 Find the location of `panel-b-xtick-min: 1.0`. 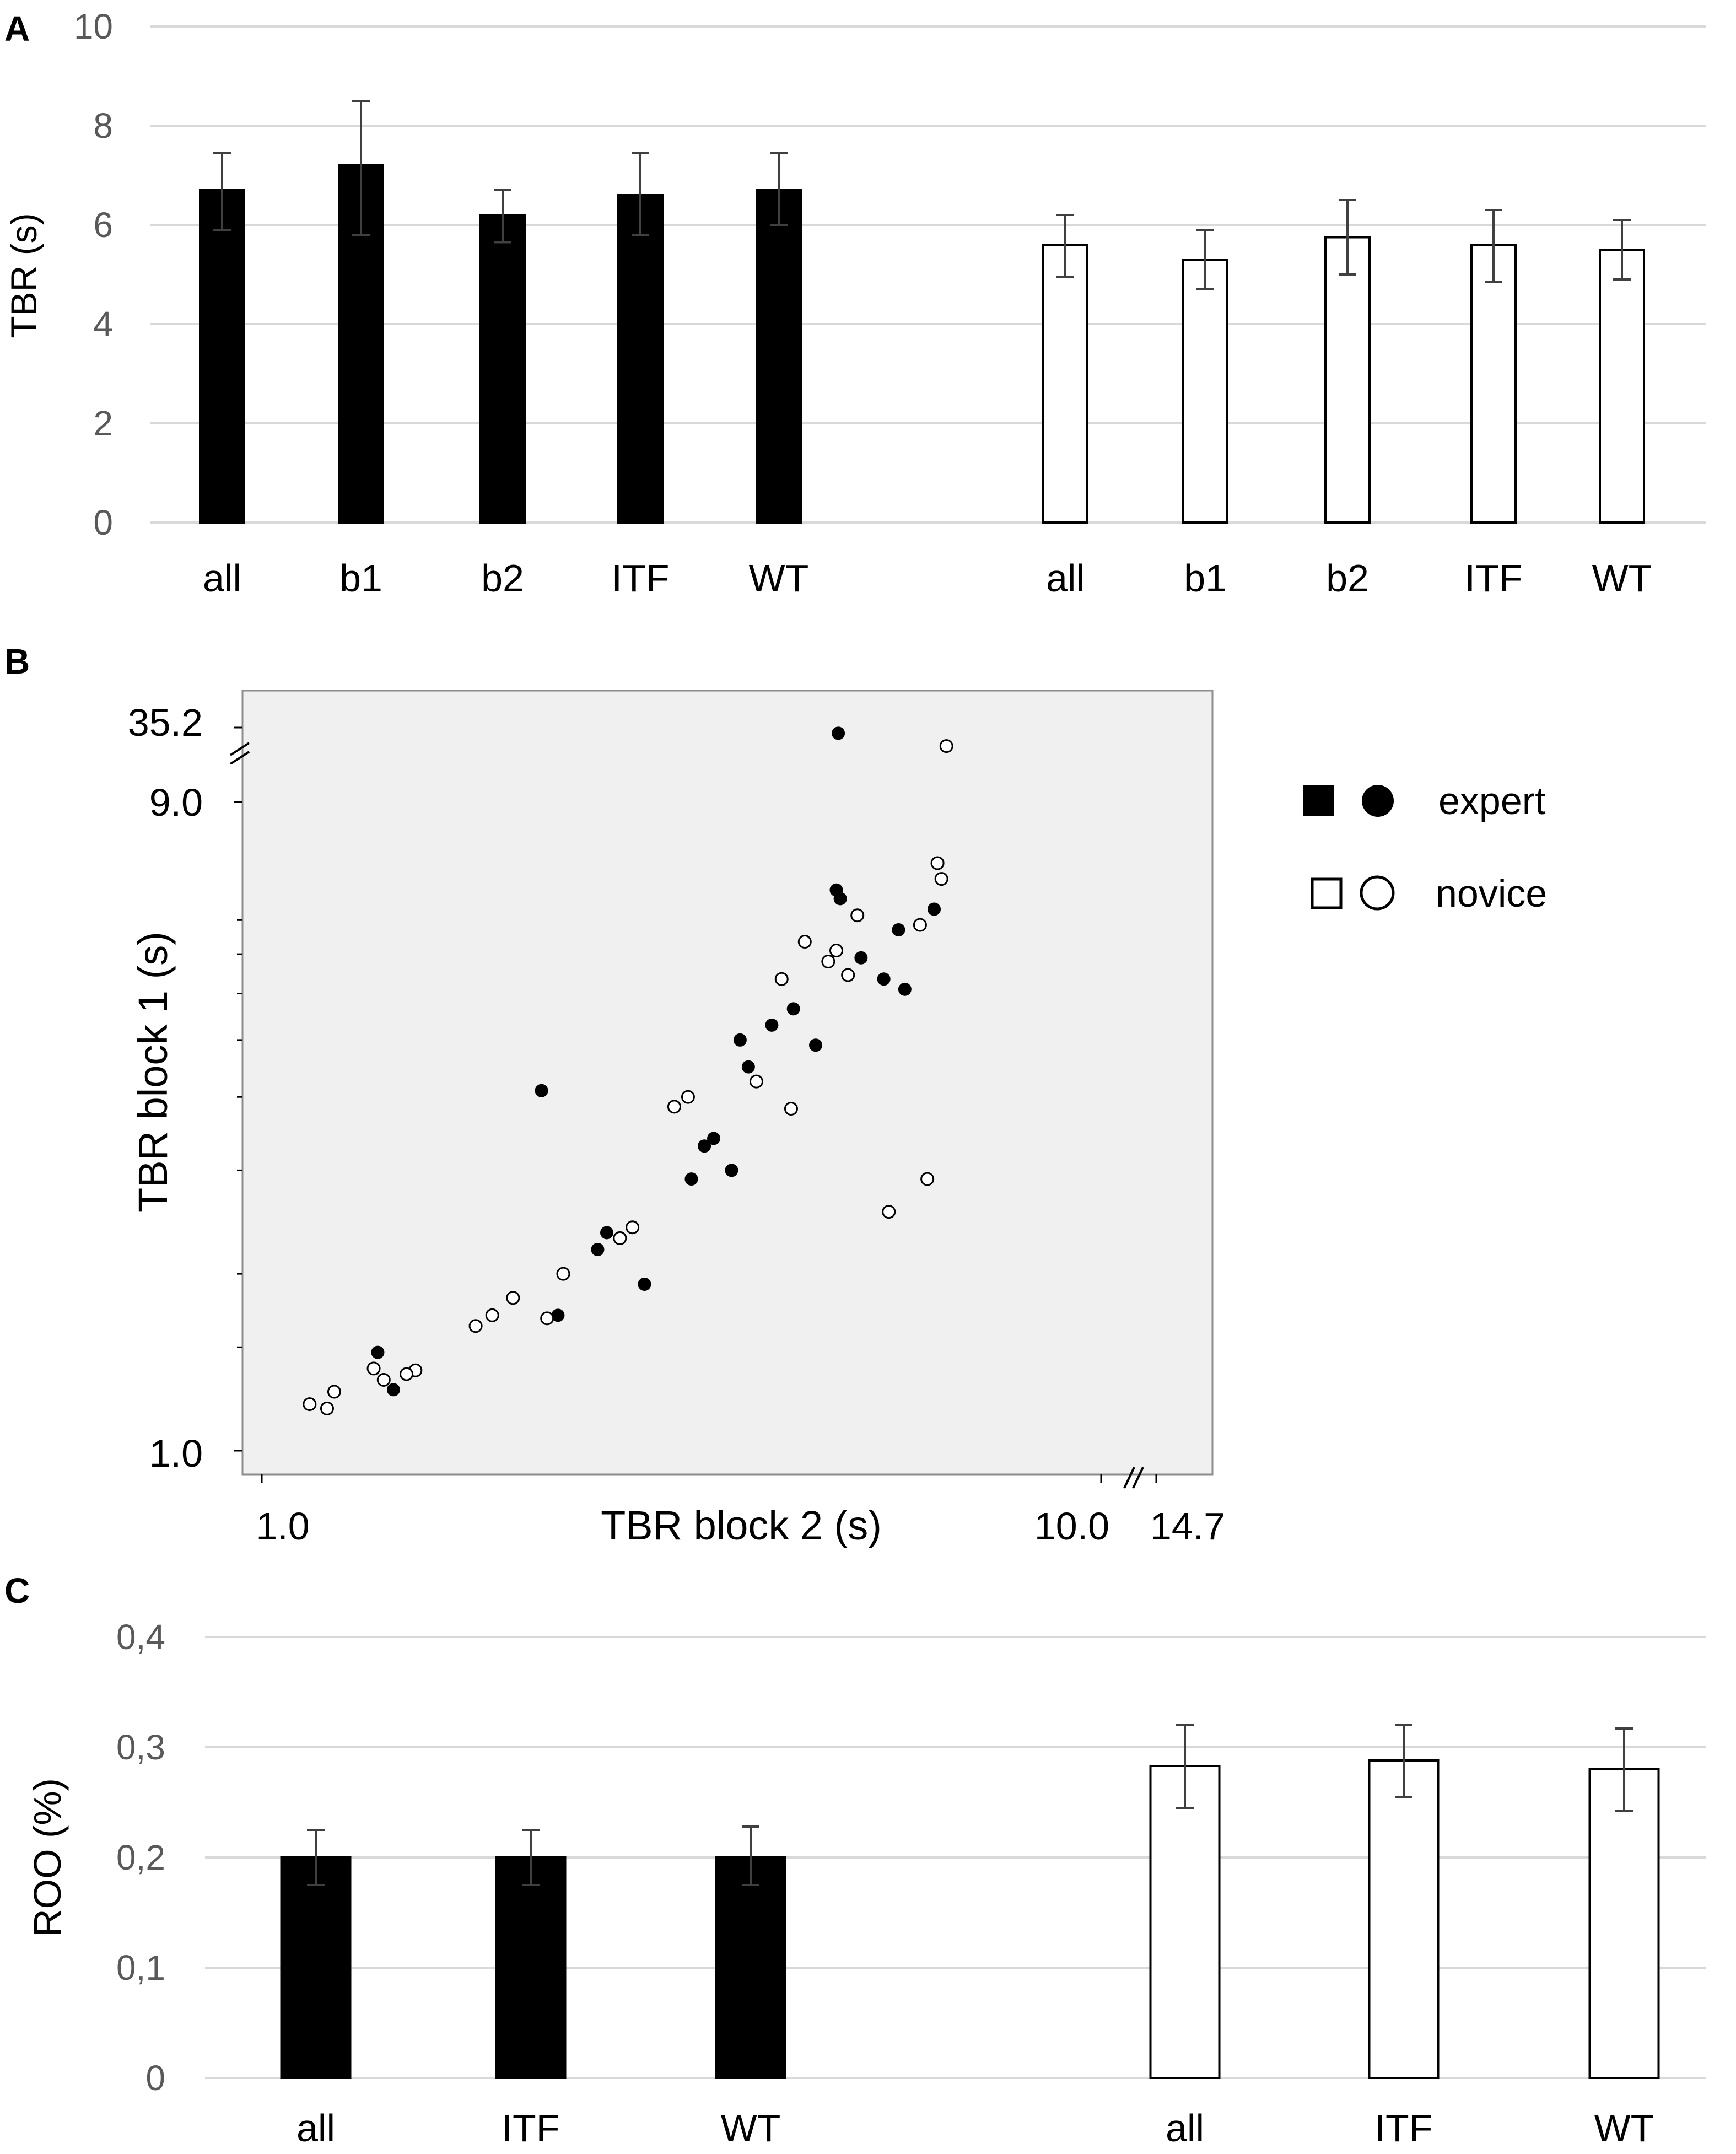

panel-b-xtick-min: 1.0 is located at coordinates (282, 1527).